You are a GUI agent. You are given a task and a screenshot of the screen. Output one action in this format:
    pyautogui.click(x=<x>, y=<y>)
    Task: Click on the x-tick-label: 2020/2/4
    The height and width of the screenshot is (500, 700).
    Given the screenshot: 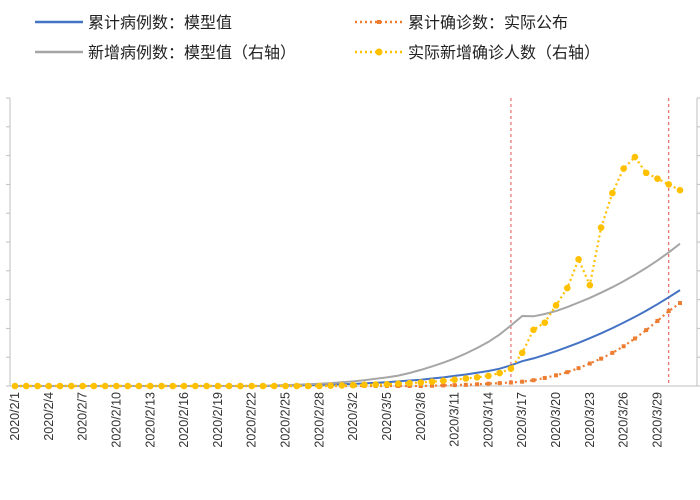 What is the action you would take?
    pyautogui.click(x=49, y=416)
    